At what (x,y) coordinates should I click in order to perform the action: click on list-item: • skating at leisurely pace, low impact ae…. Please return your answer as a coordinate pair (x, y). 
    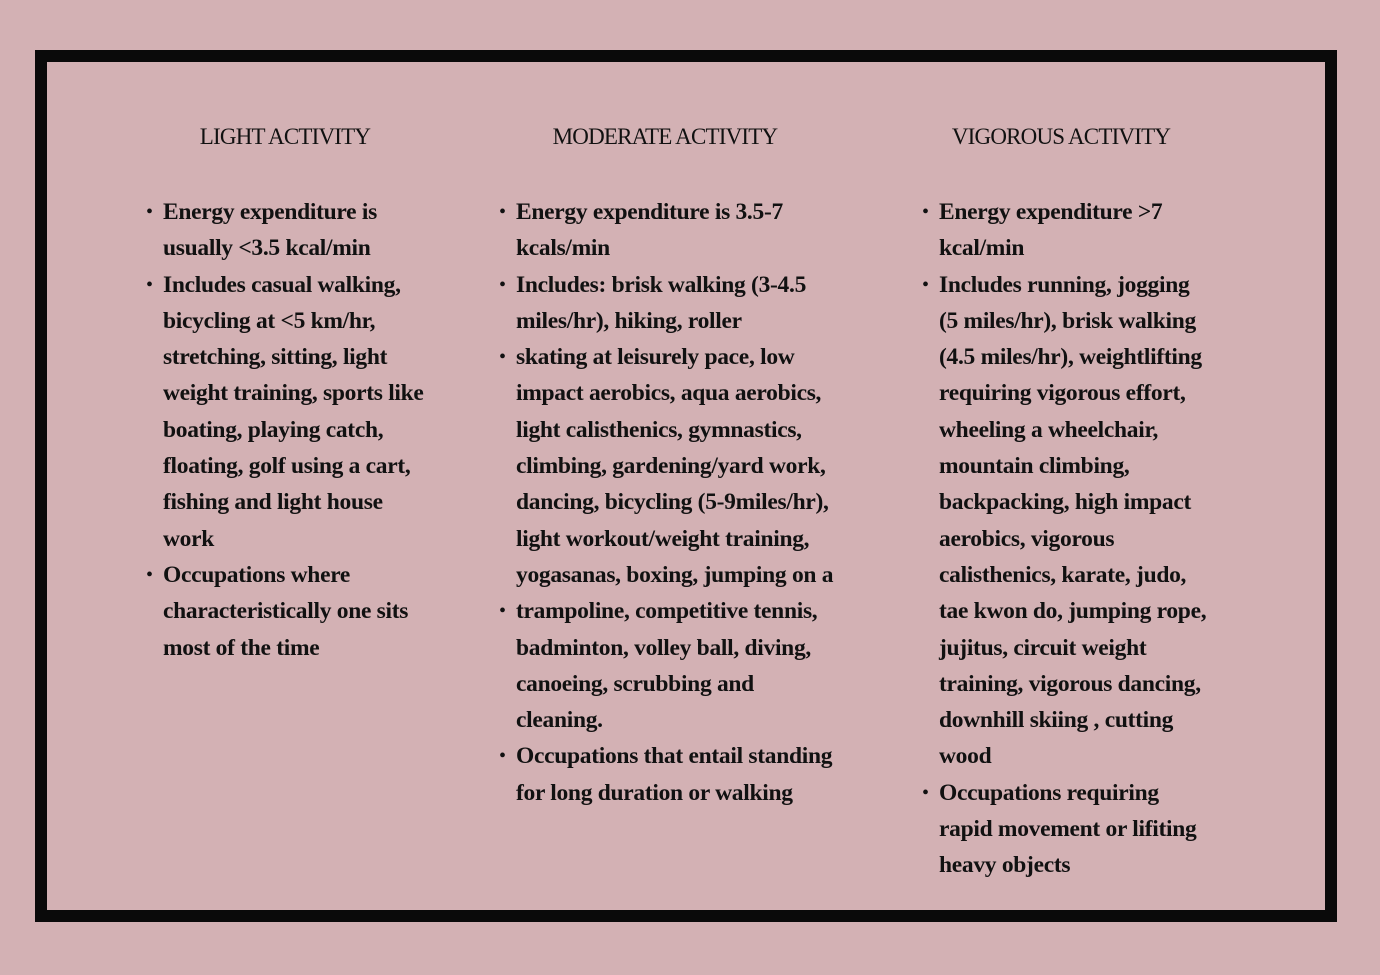
    Looking at the image, I should click on (666, 466).